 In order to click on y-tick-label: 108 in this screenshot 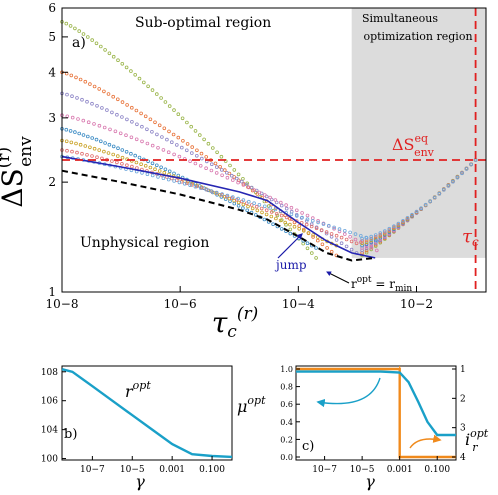, I will do `click(49, 373)`.